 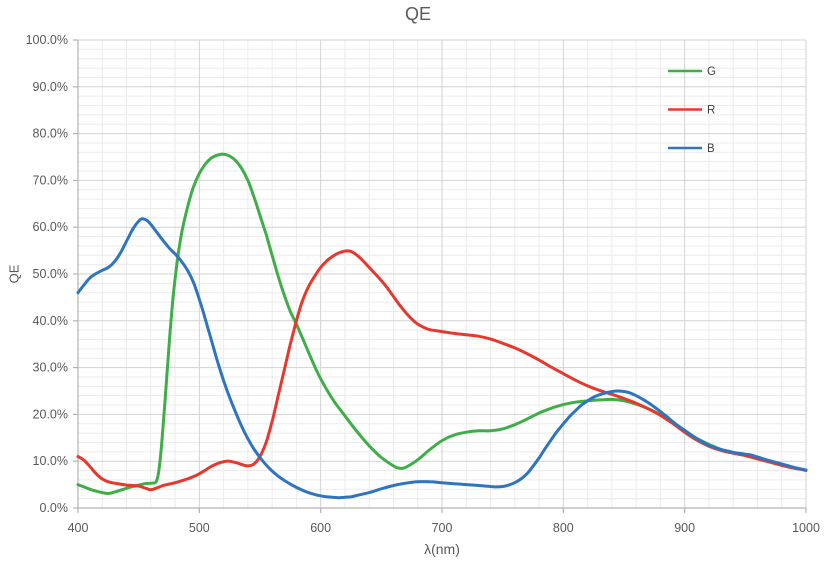 What do you see at coordinates (199, 528) in the screenshot?
I see `x-tick-label: 500` at bounding box center [199, 528].